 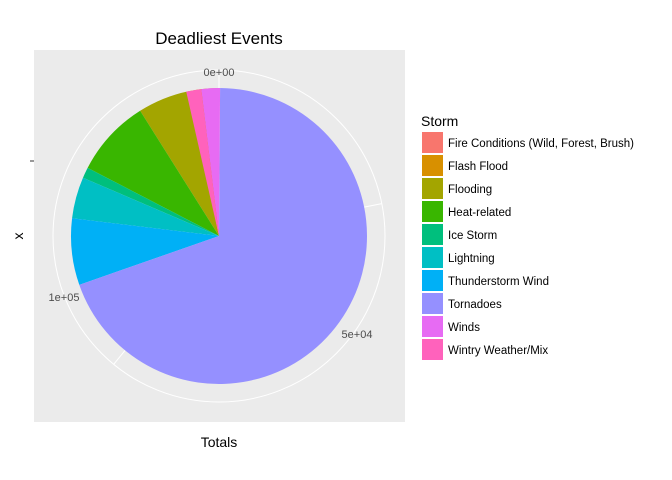 What do you see at coordinates (478, 167) in the screenshot?
I see `legend-label-2: Flash Flood` at bounding box center [478, 167].